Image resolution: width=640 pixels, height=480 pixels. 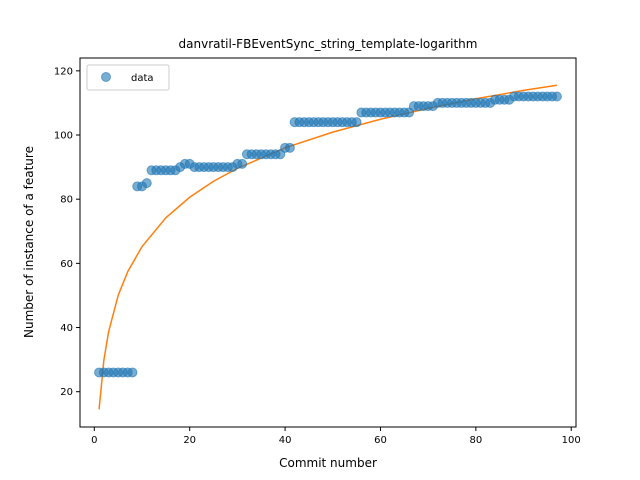 What do you see at coordinates (106, 77) in the screenshot?
I see `legend-marker-data` at bounding box center [106, 77].